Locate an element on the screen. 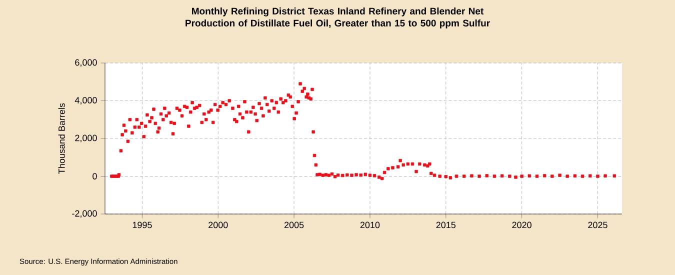 The width and height of the screenshot is (675, 275). x-tick-label: 2020 is located at coordinates (522, 225).